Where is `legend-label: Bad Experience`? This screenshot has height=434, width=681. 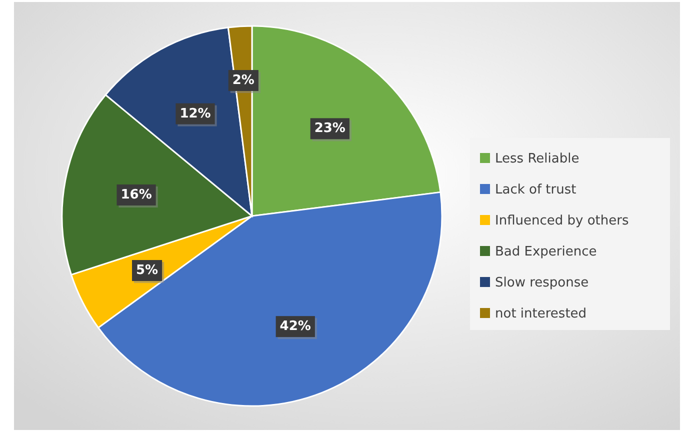
legend-label: Bad Experience is located at coordinates (546, 252).